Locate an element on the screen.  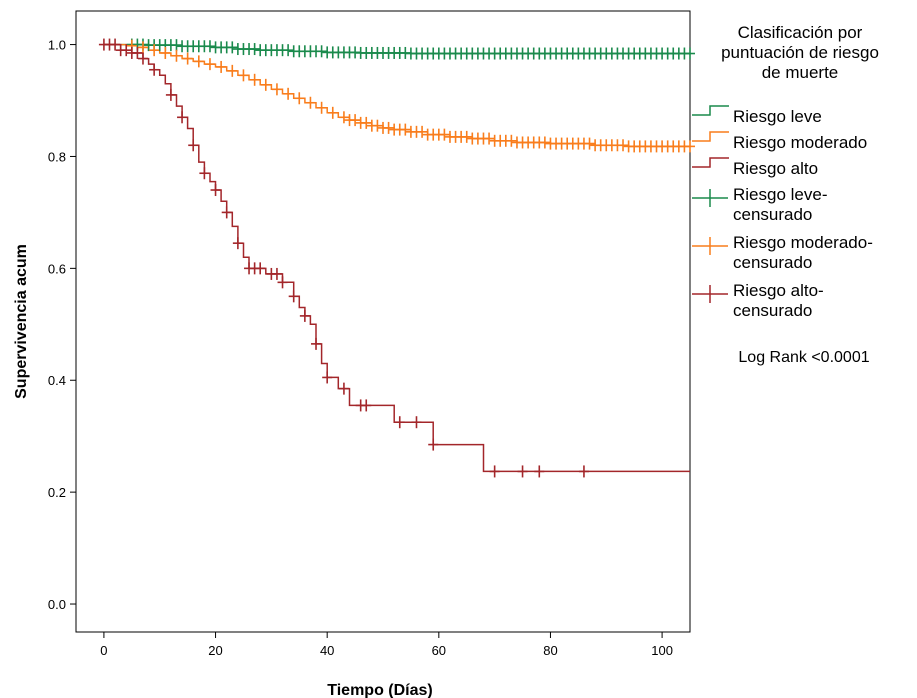
legend-label: Riesgo moderado- is located at coordinates (803, 242).